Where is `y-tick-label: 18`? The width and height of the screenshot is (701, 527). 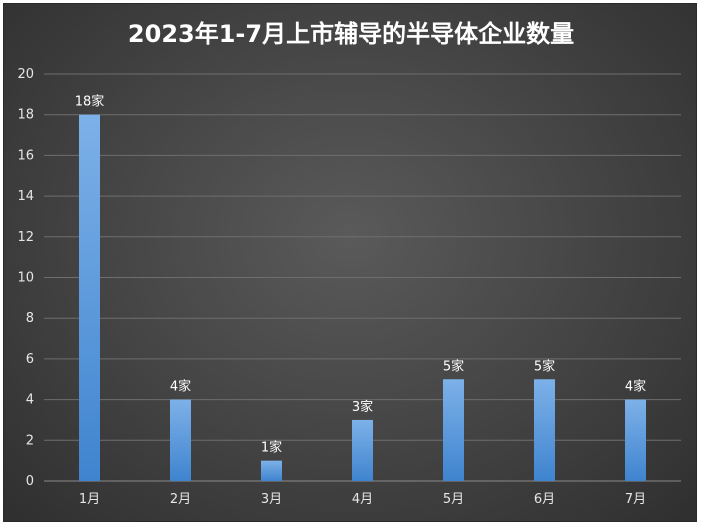 y-tick-label: 18 is located at coordinates (25, 115).